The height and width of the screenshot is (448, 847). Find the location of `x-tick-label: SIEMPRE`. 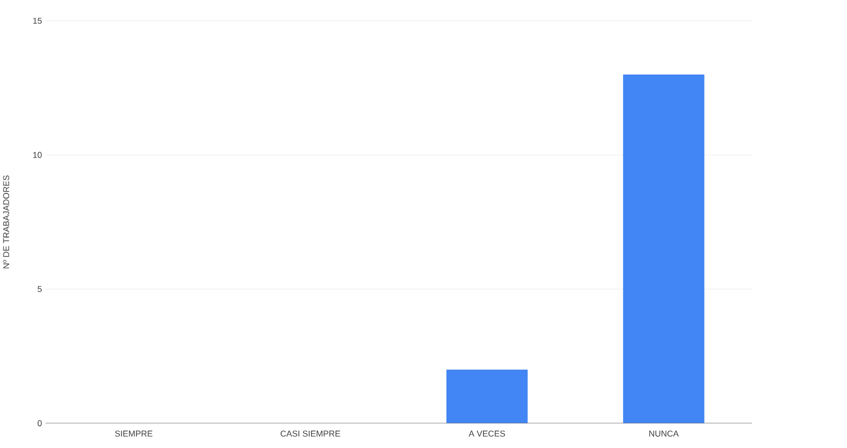

x-tick-label: SIEMPRE is located at coordinates (133, 433).